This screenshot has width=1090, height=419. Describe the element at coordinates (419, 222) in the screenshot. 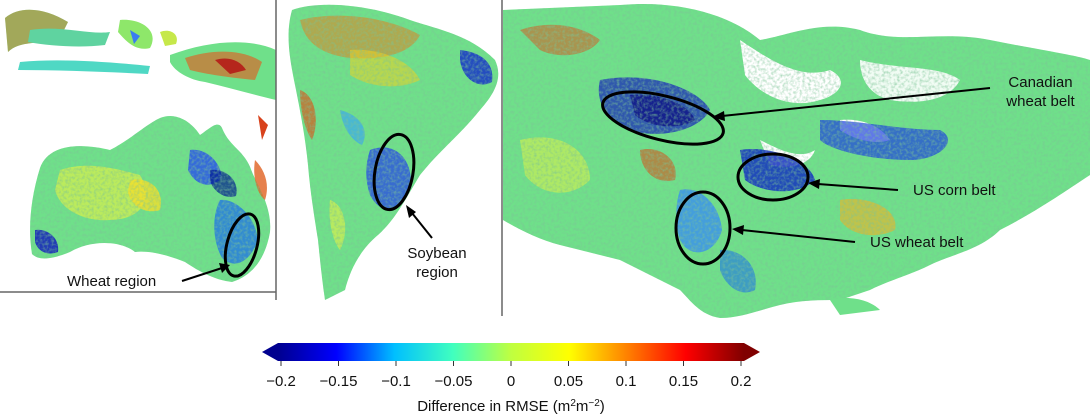

I see `soybean-region-arrow` at that location.